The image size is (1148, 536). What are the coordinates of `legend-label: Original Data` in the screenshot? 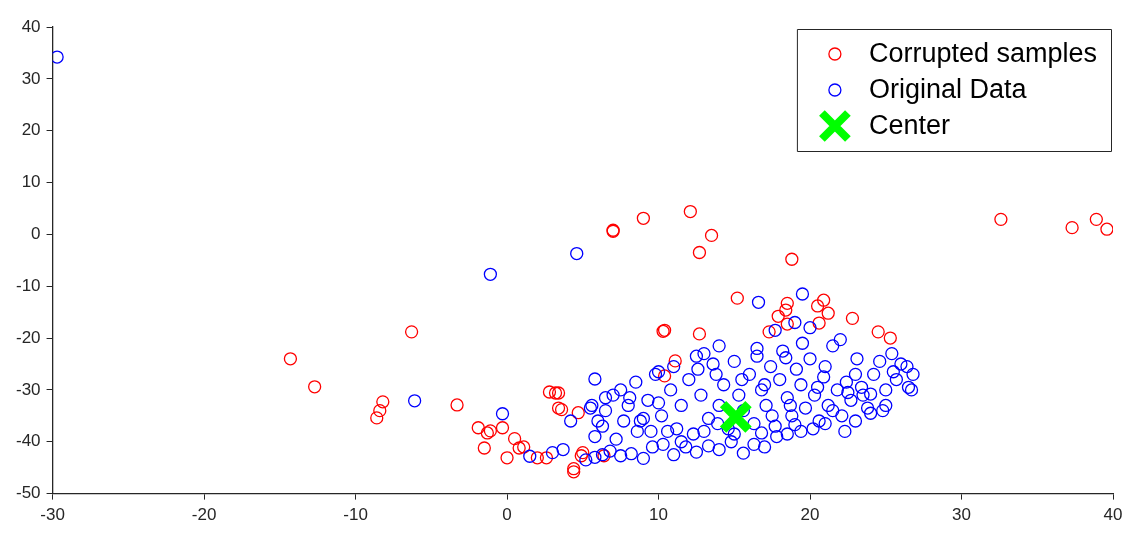 It's located at (948, 89).